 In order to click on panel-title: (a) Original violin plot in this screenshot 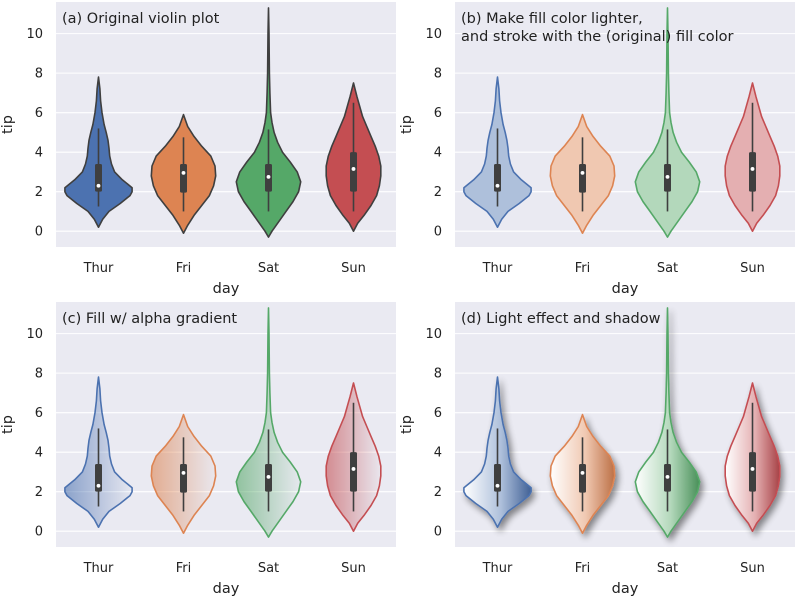, I will do `click(141, 19)`.